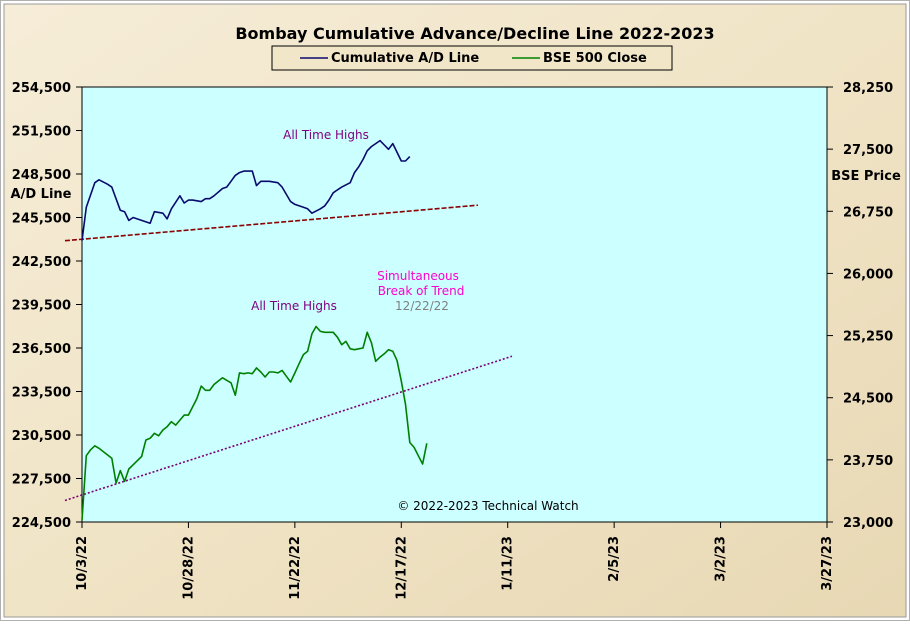 The width and height of the screenshot is (910, 625). I want to click on annotation-ad-all-time-highs: All Time Highs, so click(326, 135).